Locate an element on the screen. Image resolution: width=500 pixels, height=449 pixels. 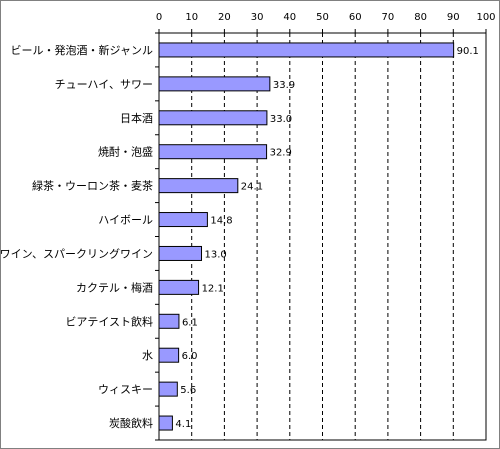
x-tick-label: 40 is located at coordinates (289, 17).